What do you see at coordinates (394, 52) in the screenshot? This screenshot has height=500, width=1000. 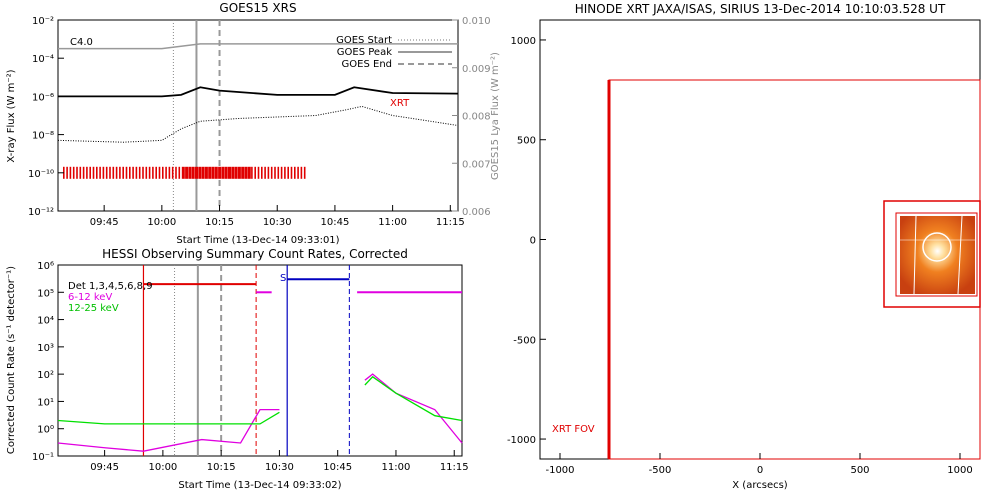 I see `goes-legend: GOES Start GOES Peak GOES End` at bounding box center [394, 52].